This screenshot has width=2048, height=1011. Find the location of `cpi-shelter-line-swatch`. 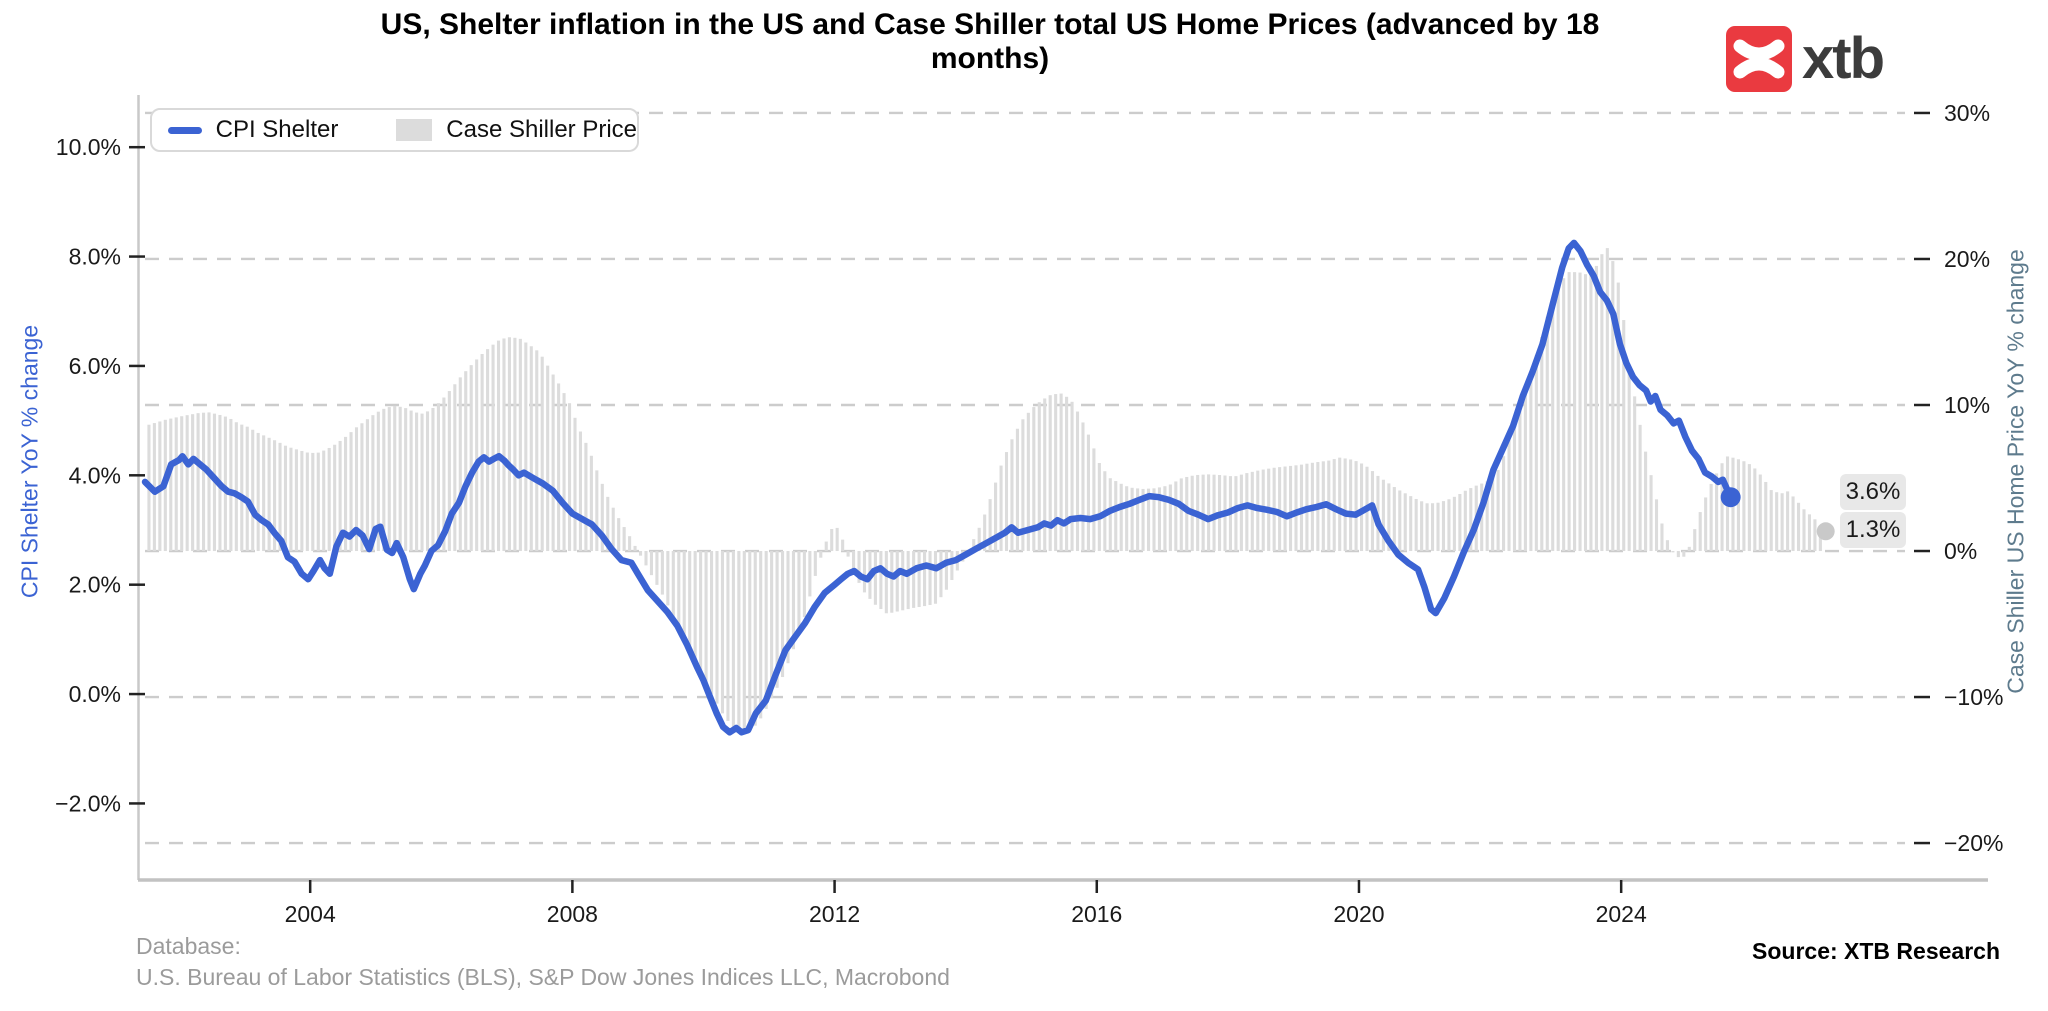

cpi-shelter-line-swatch is located at coordinates (185, 130).